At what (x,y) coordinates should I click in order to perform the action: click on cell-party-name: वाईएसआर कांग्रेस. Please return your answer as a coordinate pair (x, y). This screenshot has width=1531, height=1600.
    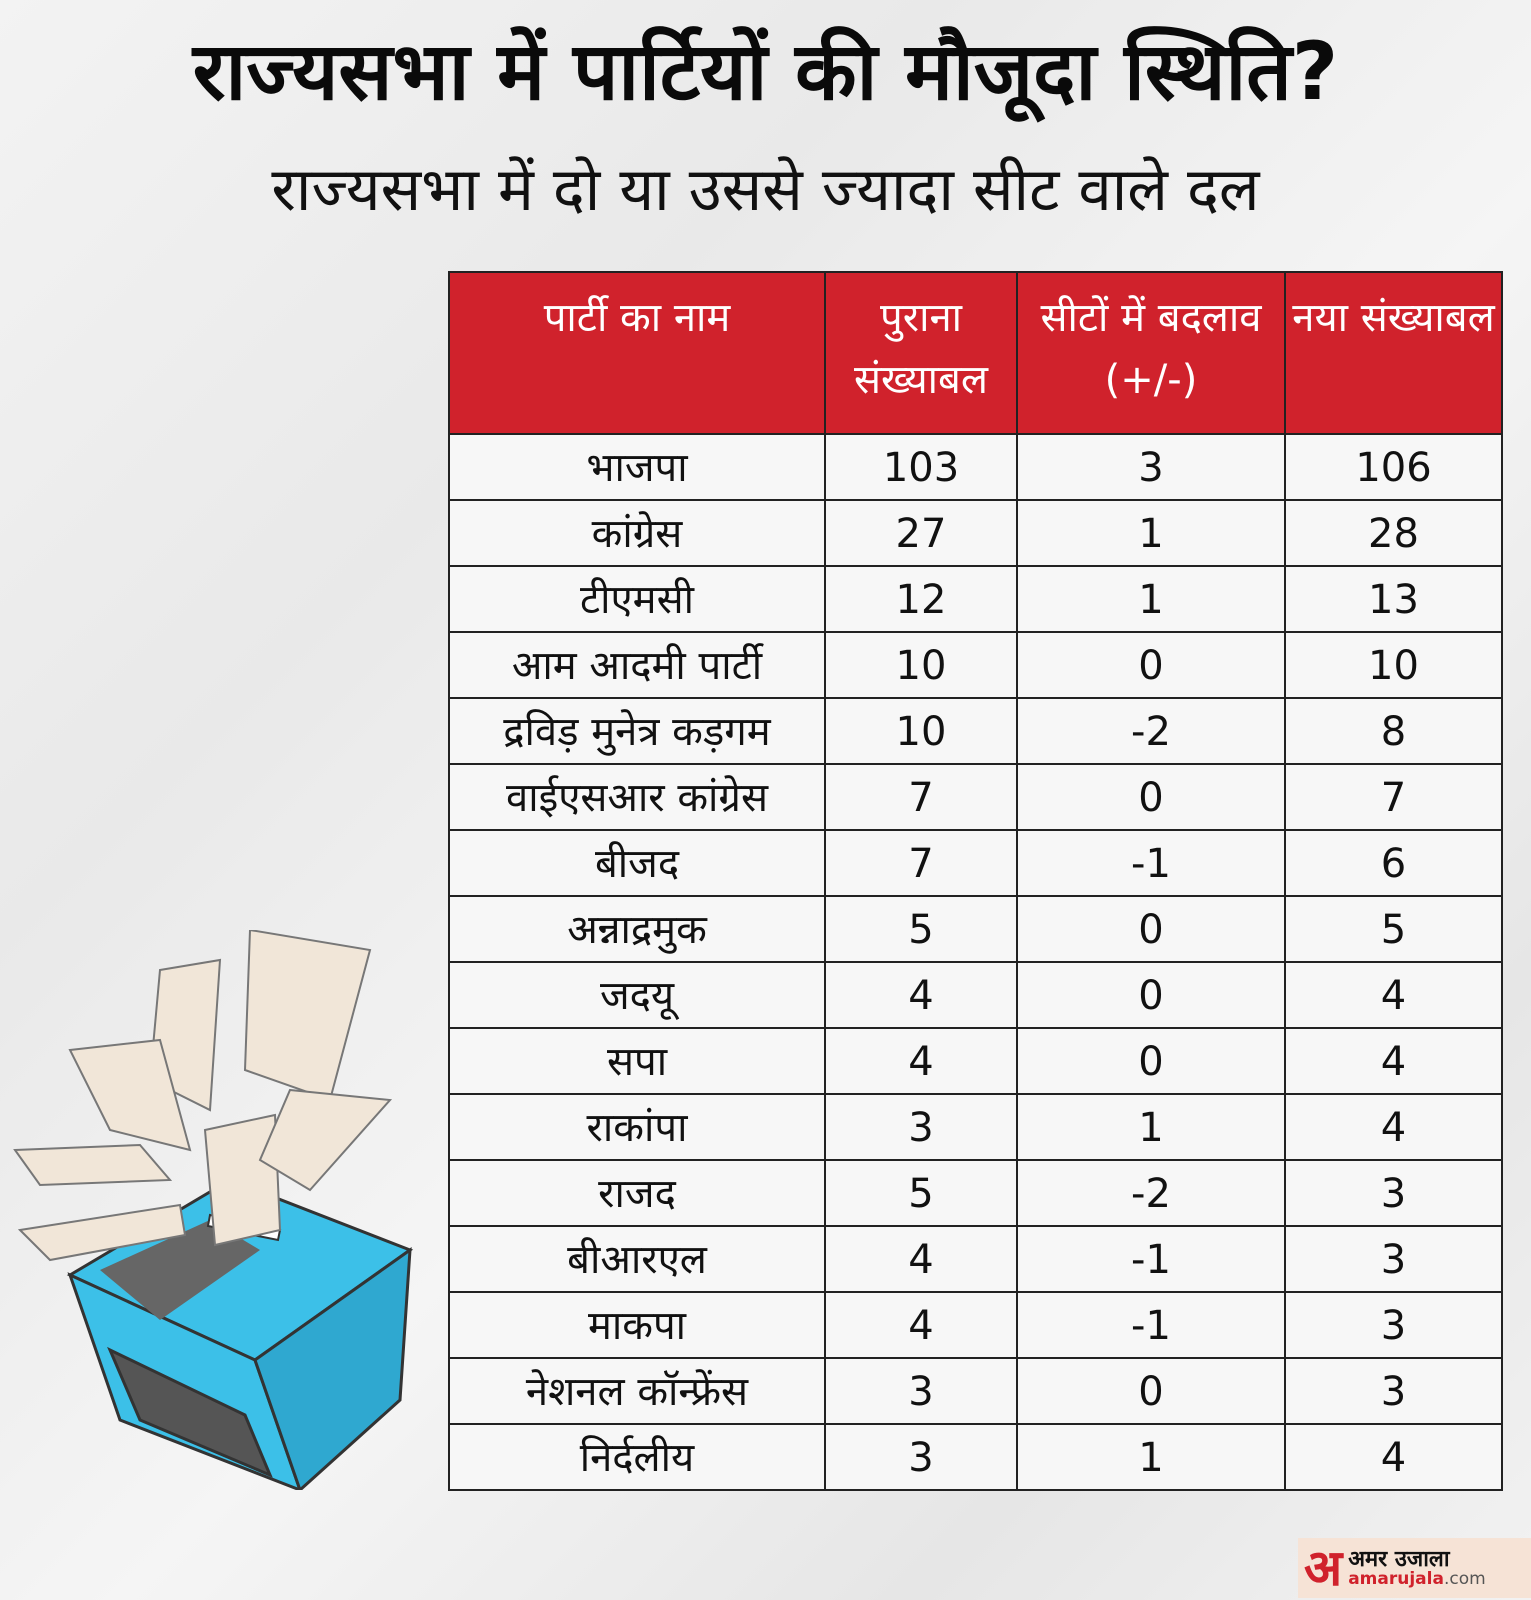
    Looking at the image, I should click on (637, 797).